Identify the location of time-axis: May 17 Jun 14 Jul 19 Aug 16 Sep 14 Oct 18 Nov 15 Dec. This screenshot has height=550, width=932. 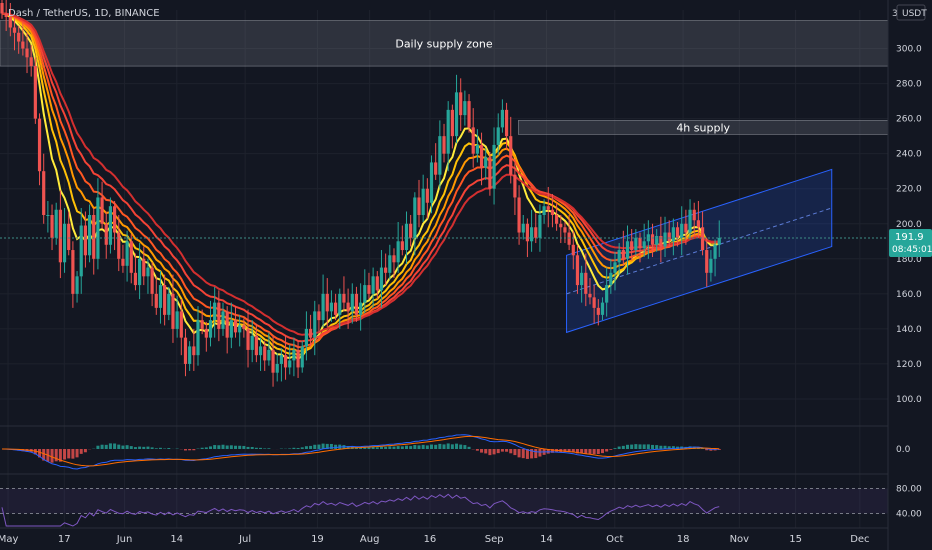
(444, 536).